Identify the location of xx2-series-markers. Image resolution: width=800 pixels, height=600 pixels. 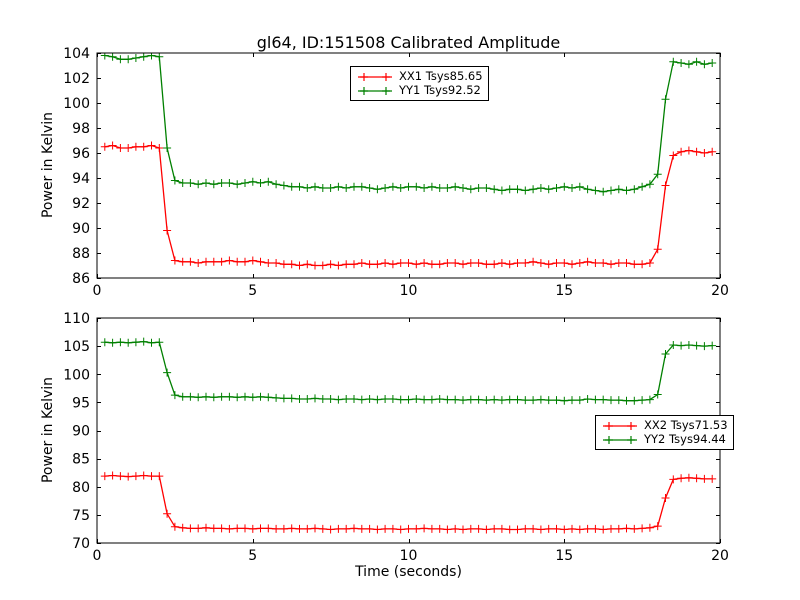
(408, 502).